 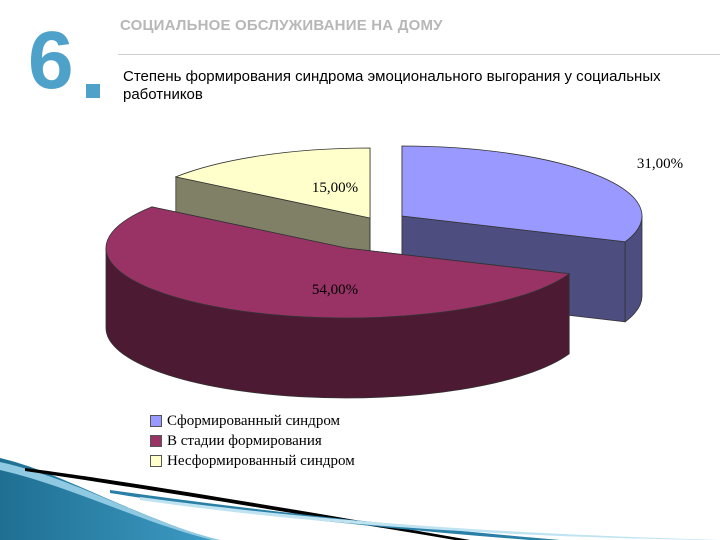 What do you see at coordinates (338, 262) in the screenshot?
I see `slice-forming` at bounding box center [338, 262].